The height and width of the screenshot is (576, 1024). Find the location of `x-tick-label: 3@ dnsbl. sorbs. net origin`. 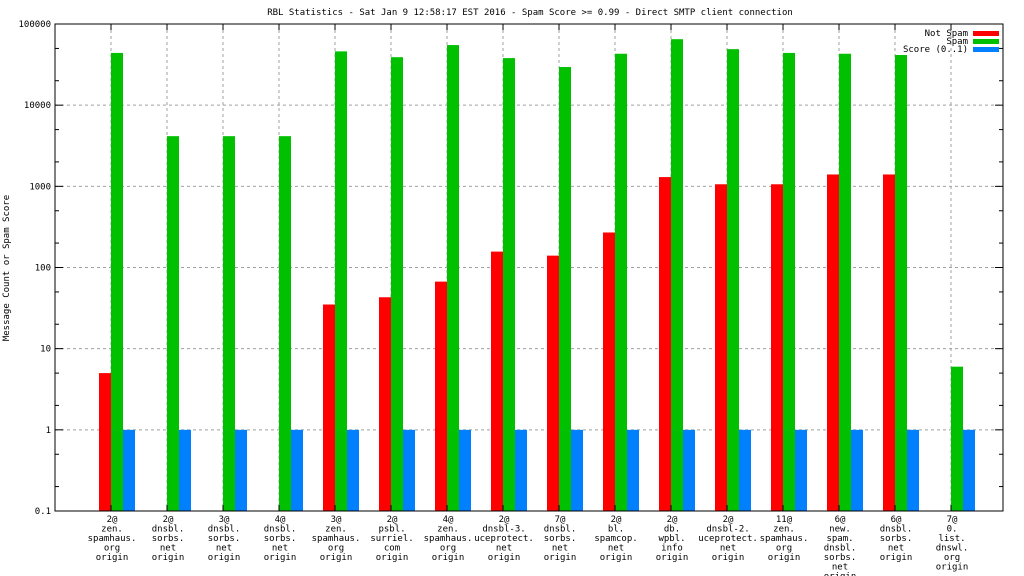

x-tick-label: 3@ dnsbl. sorbs. net origin is located at coordinates (224, 539).